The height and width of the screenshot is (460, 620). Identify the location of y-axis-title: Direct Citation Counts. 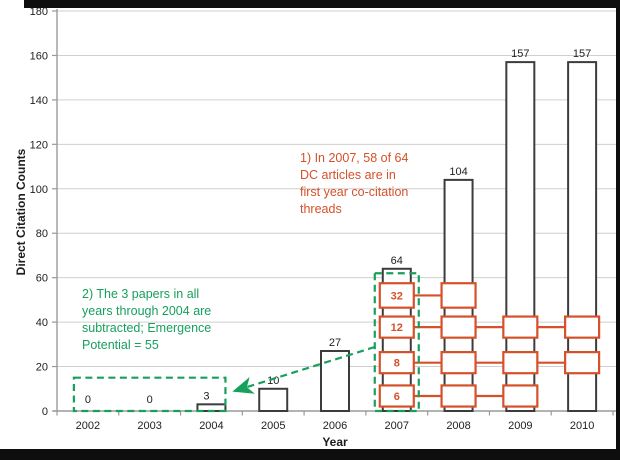
(21, 212).